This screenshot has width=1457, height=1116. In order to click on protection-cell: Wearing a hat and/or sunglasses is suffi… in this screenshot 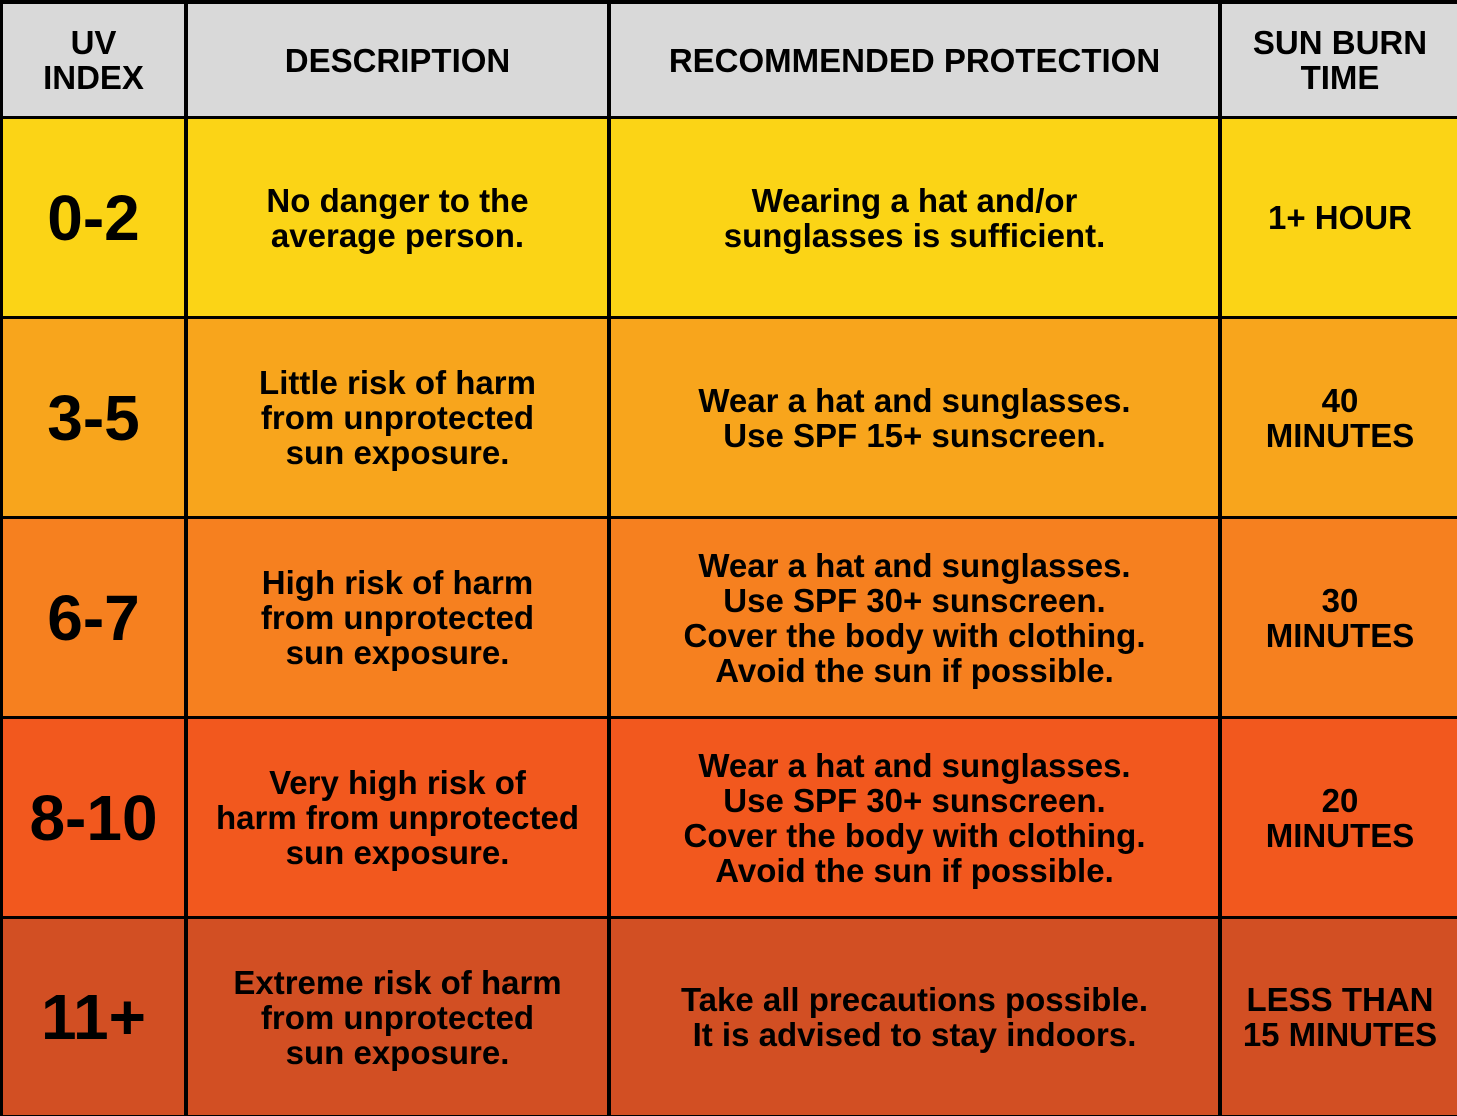, I will do `click(914, 217)`.